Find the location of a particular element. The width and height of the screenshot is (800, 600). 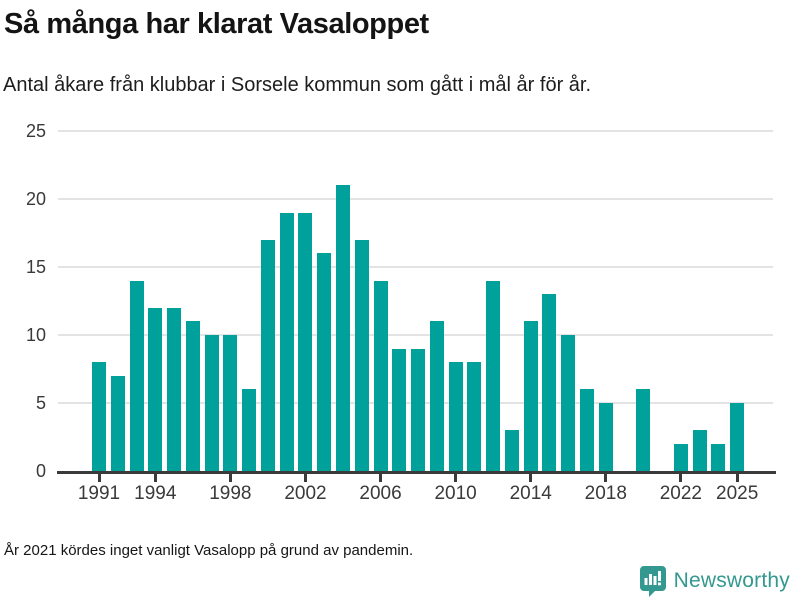

bar-2002 is located at coordinates (305, 341).